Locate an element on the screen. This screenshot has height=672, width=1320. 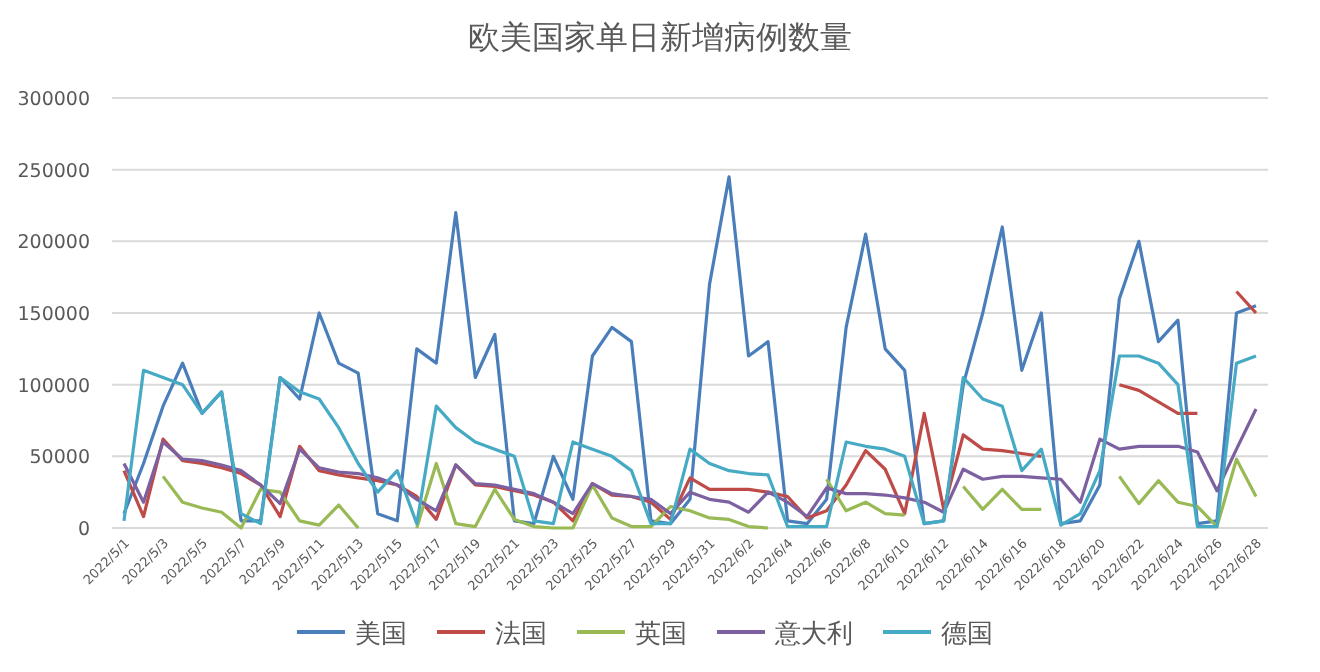
y-tick-label: 250000 is located at coordinates (53, 171).